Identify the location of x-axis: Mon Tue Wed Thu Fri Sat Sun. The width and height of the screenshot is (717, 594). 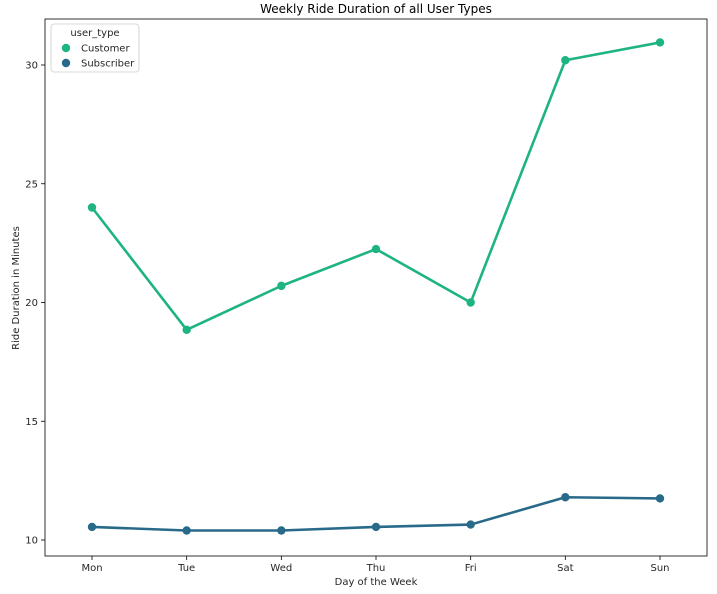
(375, 565).